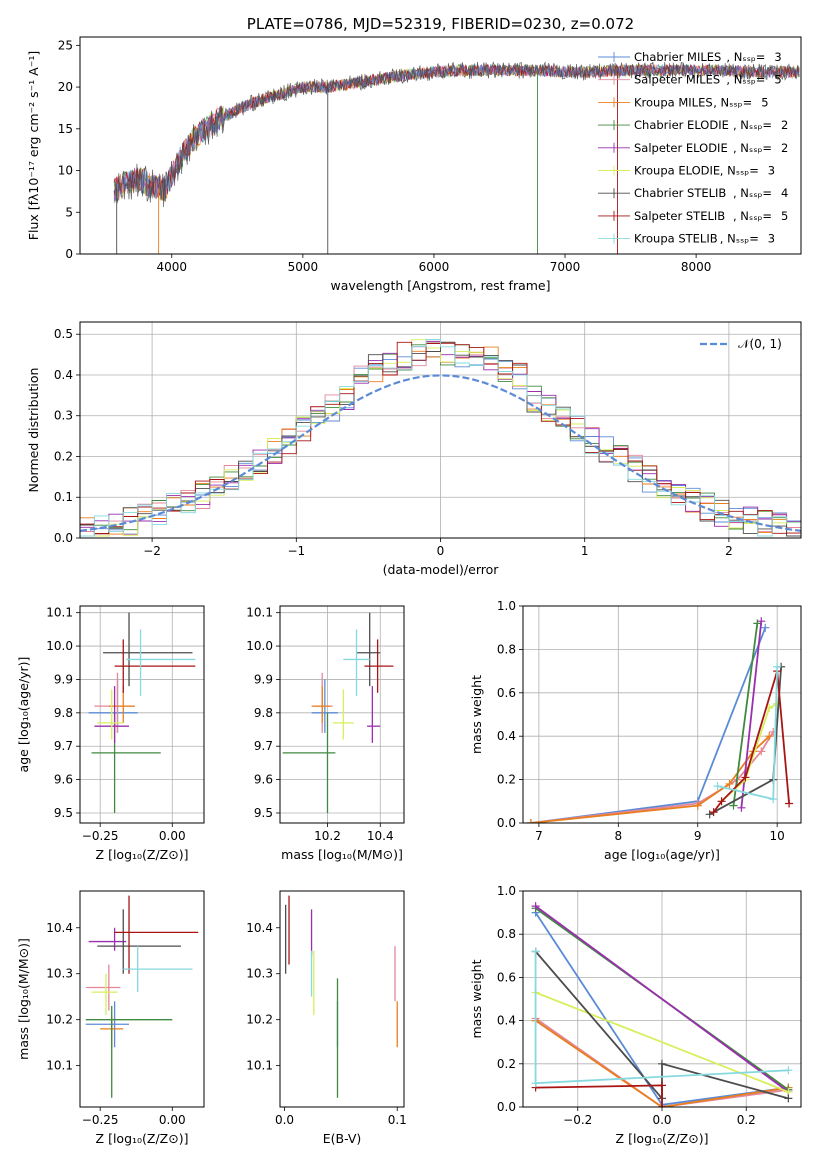  Describe the element at coordinates (63, 713) in the screenshot. I see `y-tick-label: 9.8` at that location.